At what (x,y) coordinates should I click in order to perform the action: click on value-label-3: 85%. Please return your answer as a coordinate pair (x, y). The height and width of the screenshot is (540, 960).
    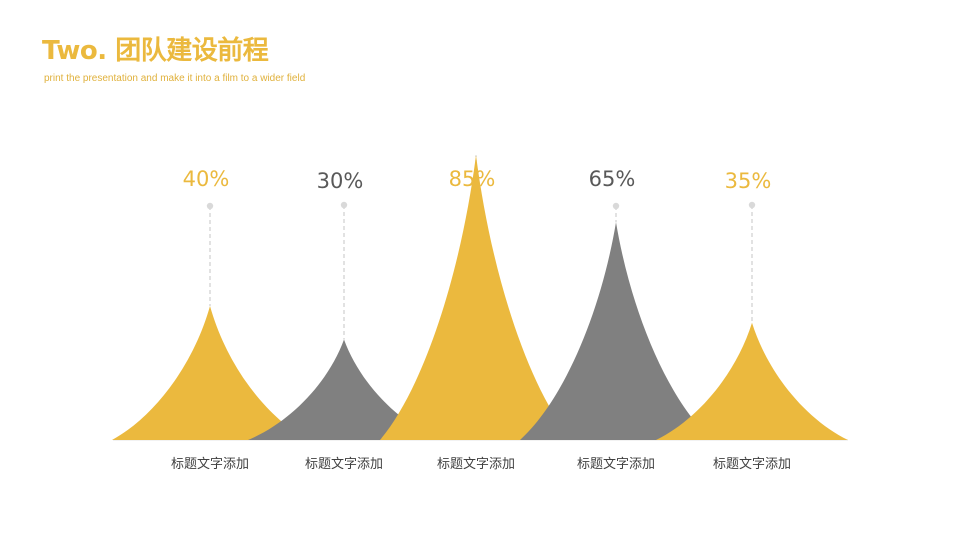
    Looking at the image, I should click on (472, 179).